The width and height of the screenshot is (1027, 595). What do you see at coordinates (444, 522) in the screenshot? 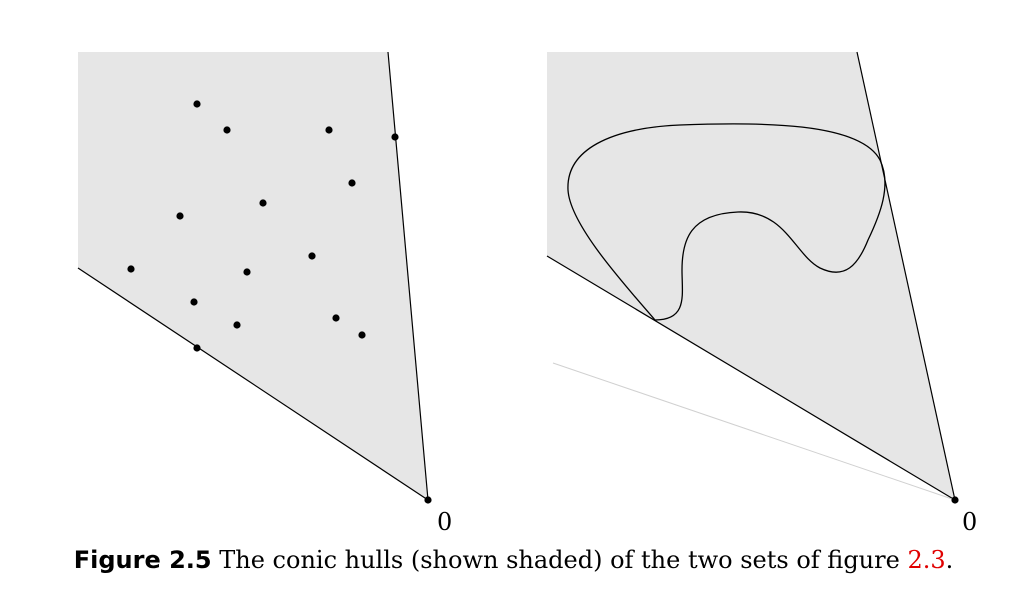
I see `left-origin-label: 0` at bounding box center [444, 522].